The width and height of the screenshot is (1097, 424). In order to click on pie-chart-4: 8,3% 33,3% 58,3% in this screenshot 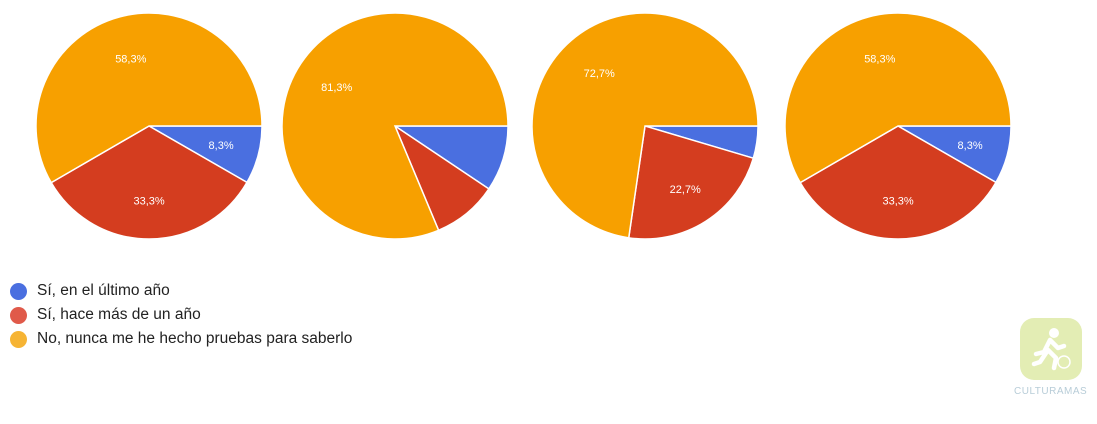, I will do `click(898, 126)`.